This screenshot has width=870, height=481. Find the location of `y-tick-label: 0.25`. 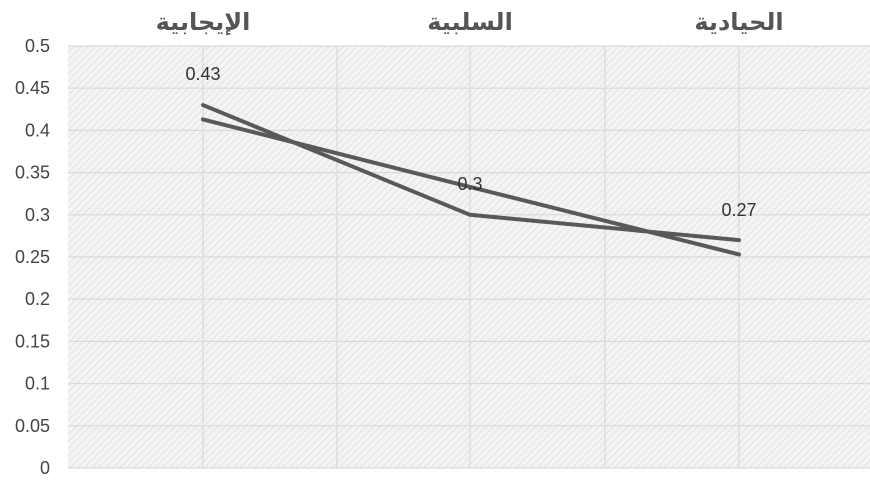

y-tick-label: 0.25 is located at coordinates (32, 257).